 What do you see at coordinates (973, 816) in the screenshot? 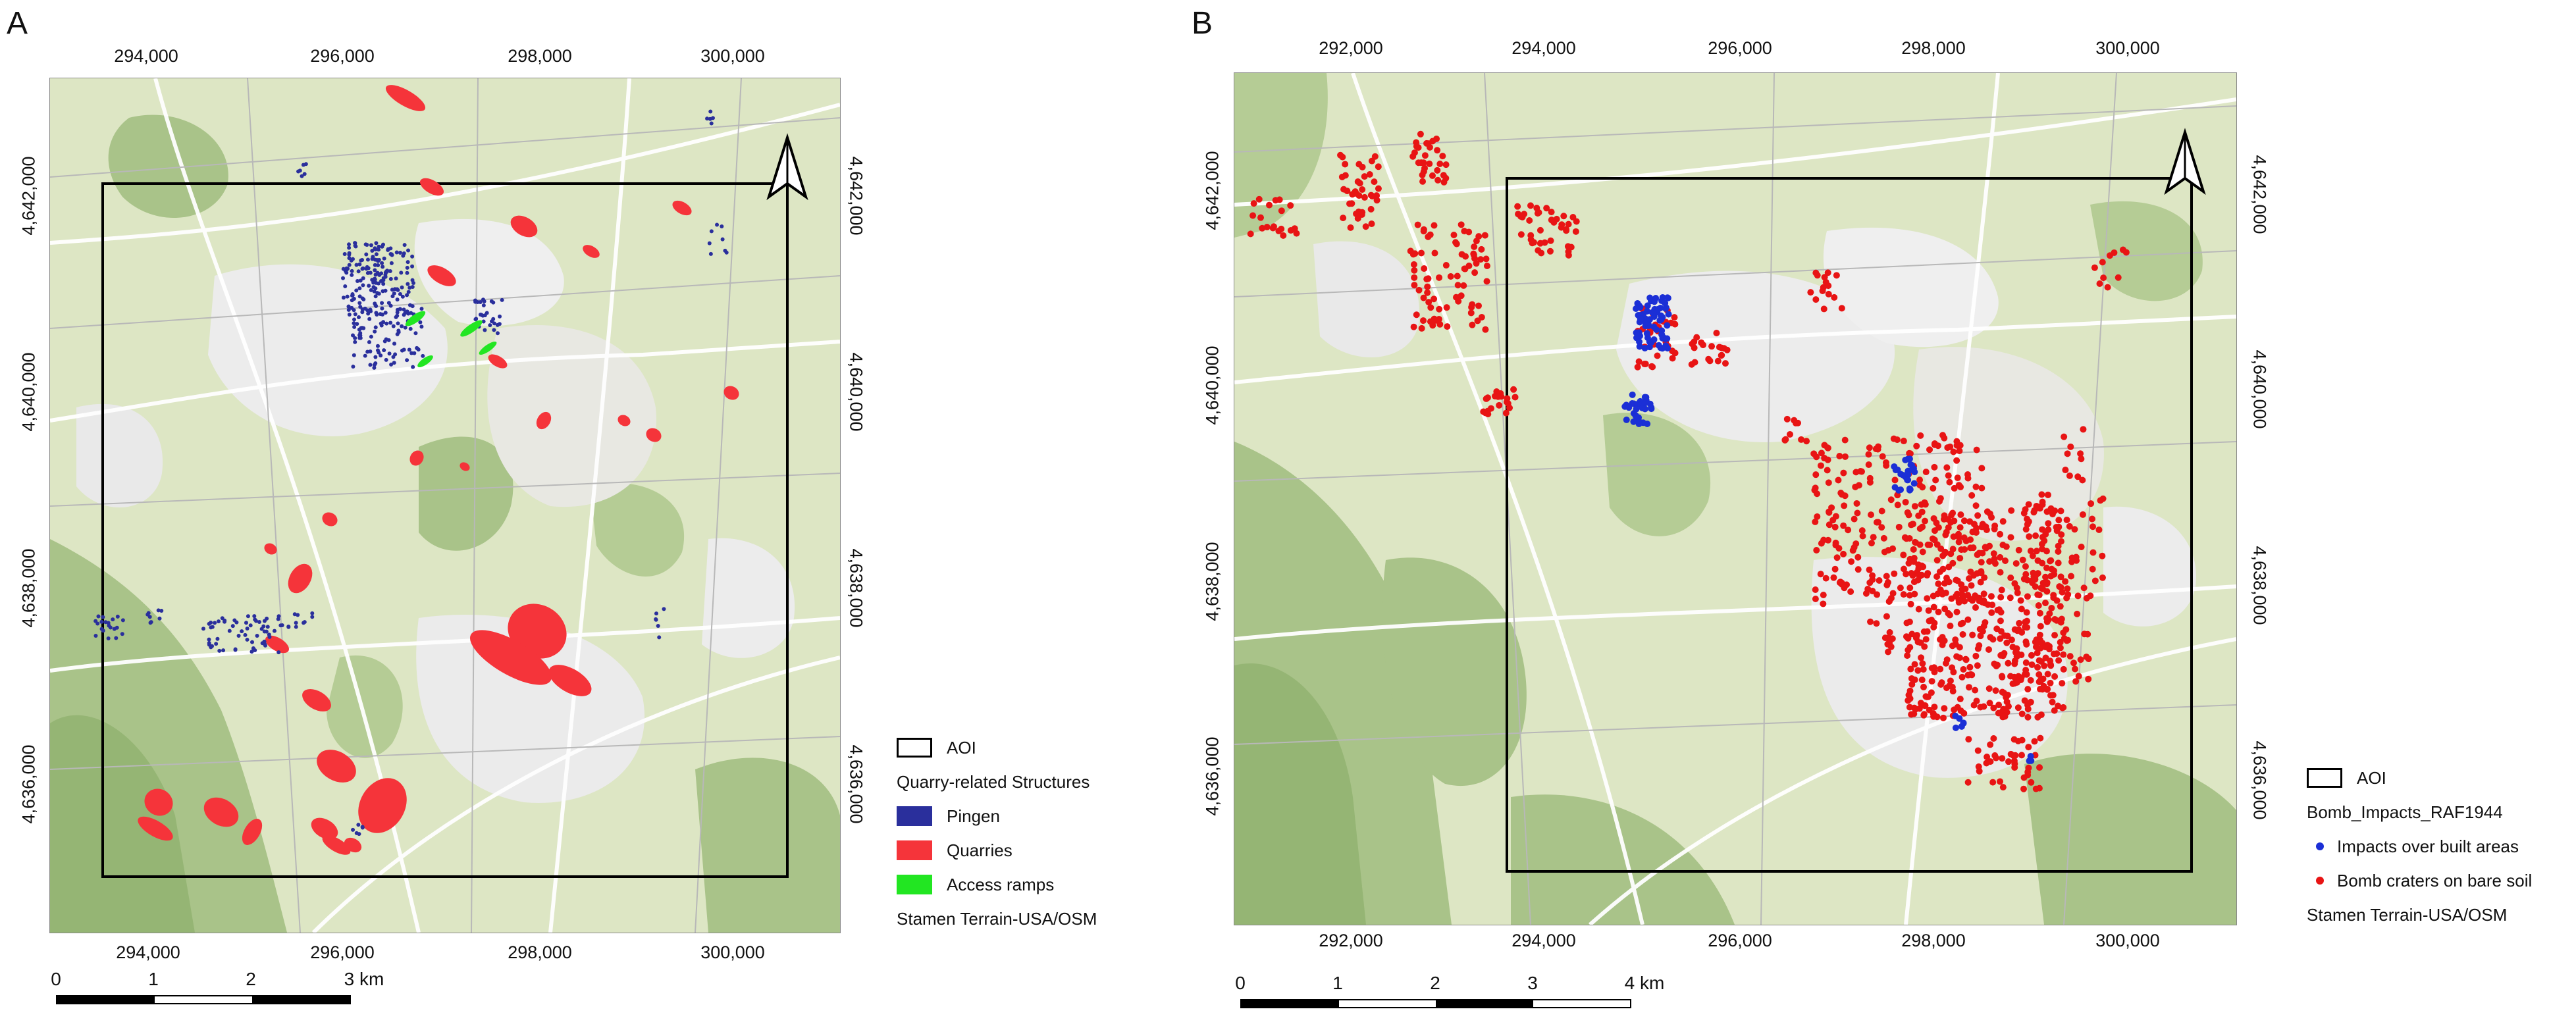
I see `legend-label: Pingen` at bounding box center [973, 816].